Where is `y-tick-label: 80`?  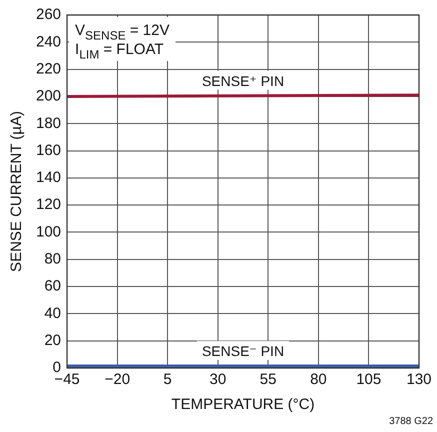
y-tick-label: 80 is located at coordinates (53, 259).